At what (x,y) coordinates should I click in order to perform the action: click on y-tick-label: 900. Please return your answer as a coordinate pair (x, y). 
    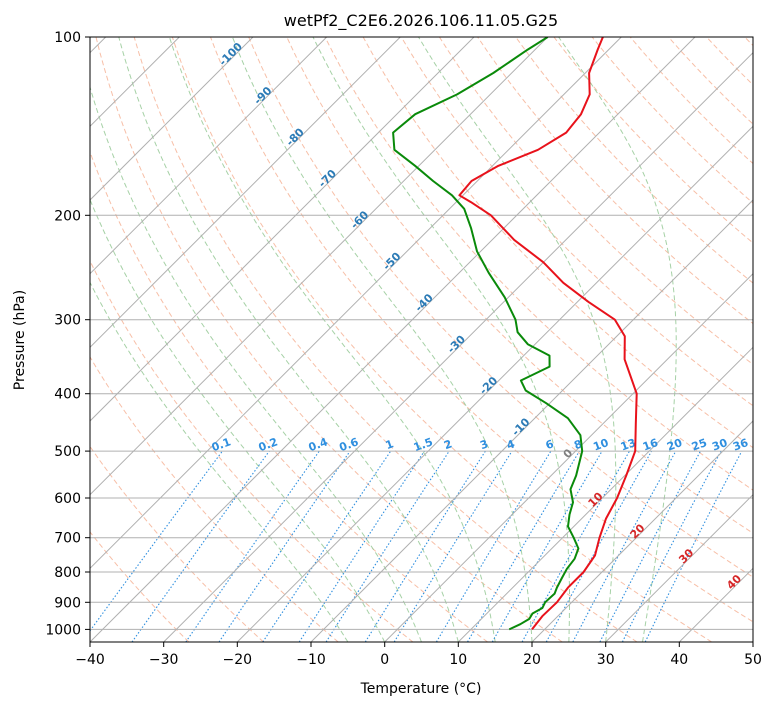
    Looking at the image, I should click on (67, 603).